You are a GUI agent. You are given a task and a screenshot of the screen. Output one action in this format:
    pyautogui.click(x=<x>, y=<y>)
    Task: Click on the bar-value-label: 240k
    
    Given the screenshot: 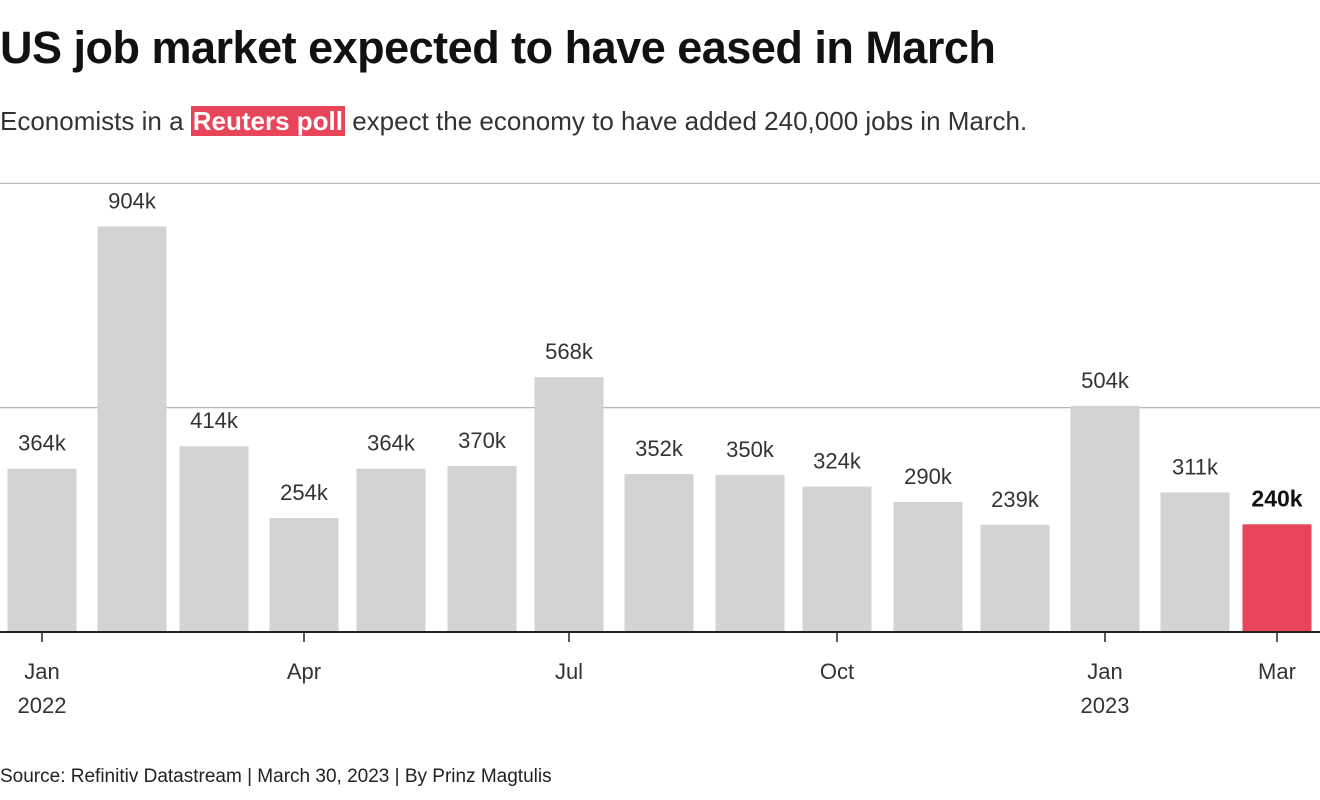 What is the action you would take?
    pyautogui.click(x=1276, y=498)
    